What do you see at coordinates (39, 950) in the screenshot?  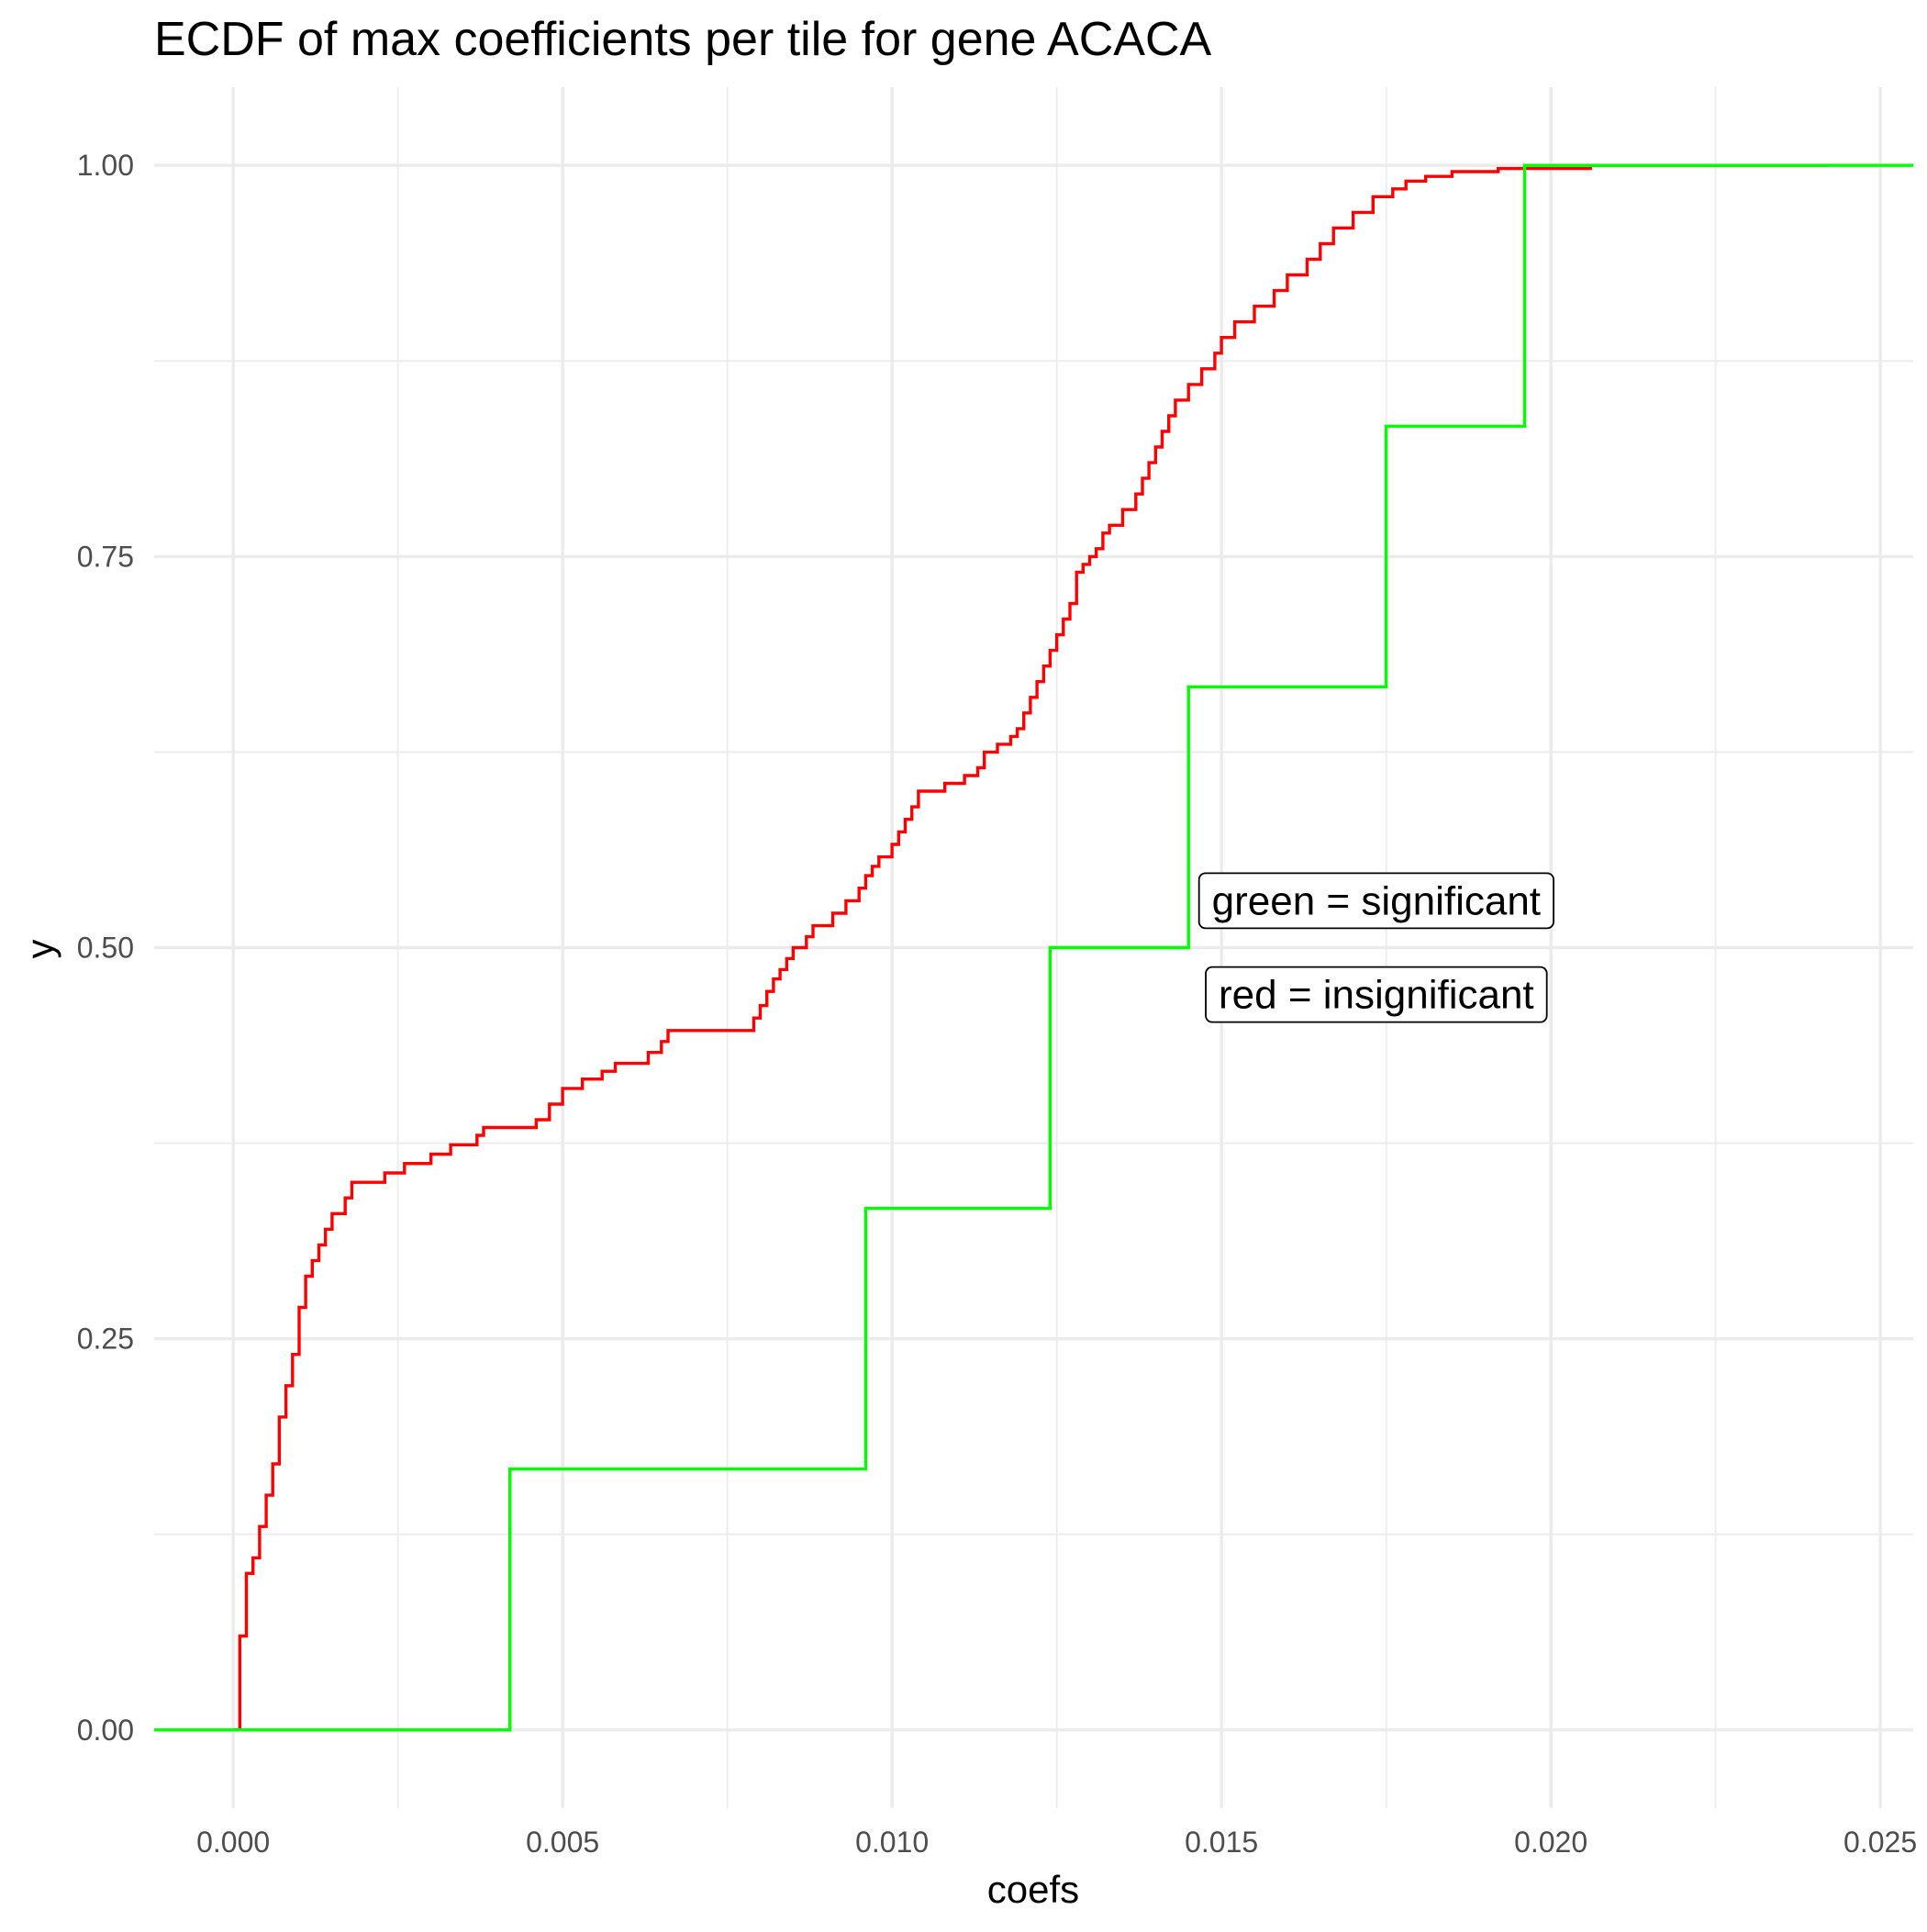 I see `y-axis-title: y` at bounding box center [39, 950].